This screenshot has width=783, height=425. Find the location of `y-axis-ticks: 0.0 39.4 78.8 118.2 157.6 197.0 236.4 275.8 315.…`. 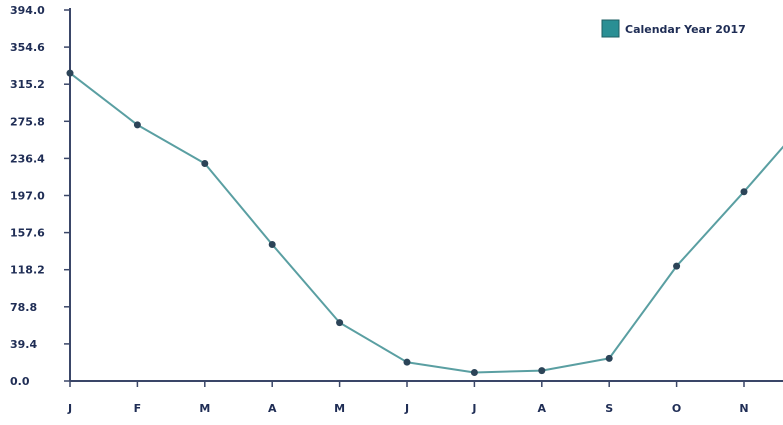

y-axis-ticks: 0.0 39.4 78.8 118.2 157.6 197.0 236.4 275.8 315.… is located at coordinates (40, 196).